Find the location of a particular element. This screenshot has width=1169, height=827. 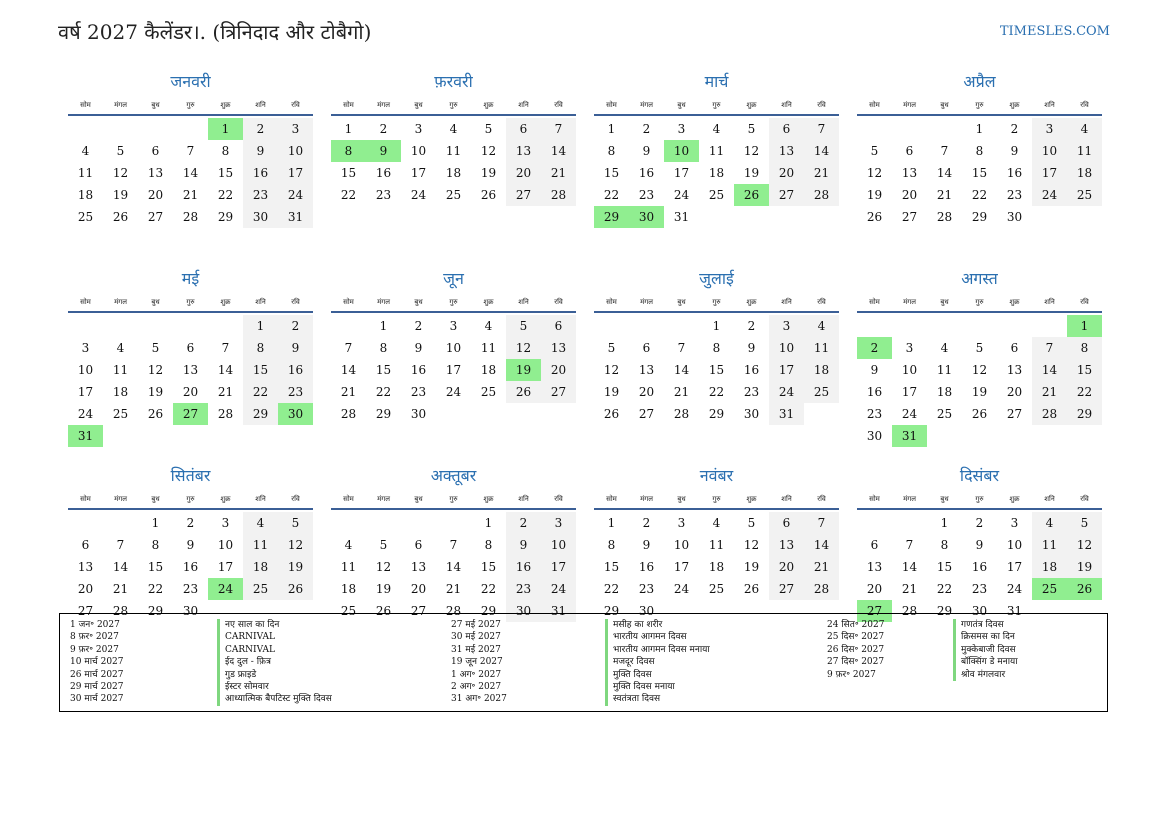

day-cell-holiday: 30 is located at coordinates (646, 217).